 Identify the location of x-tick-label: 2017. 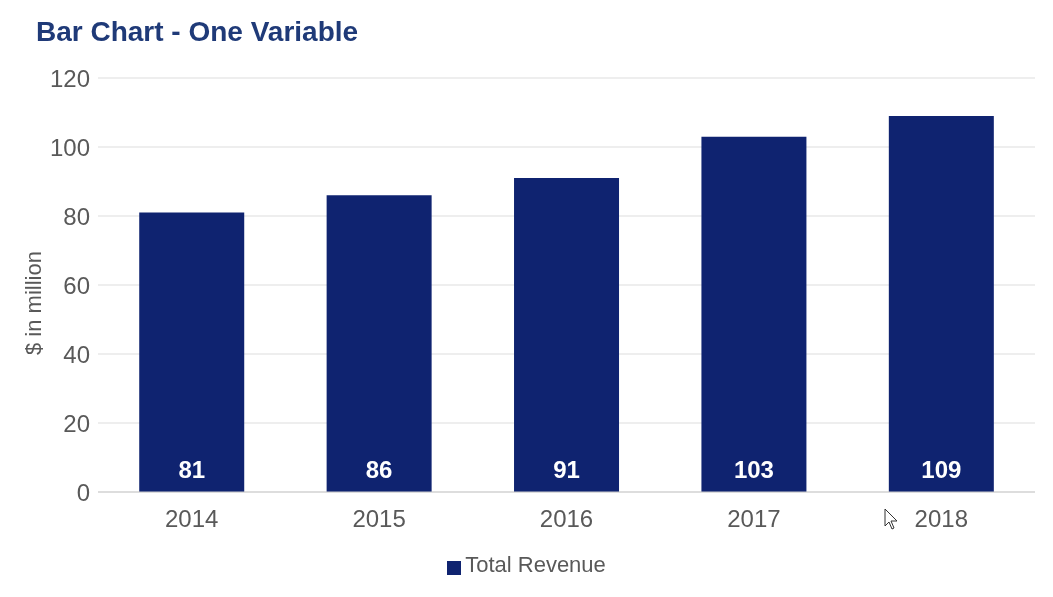
(754, 519).